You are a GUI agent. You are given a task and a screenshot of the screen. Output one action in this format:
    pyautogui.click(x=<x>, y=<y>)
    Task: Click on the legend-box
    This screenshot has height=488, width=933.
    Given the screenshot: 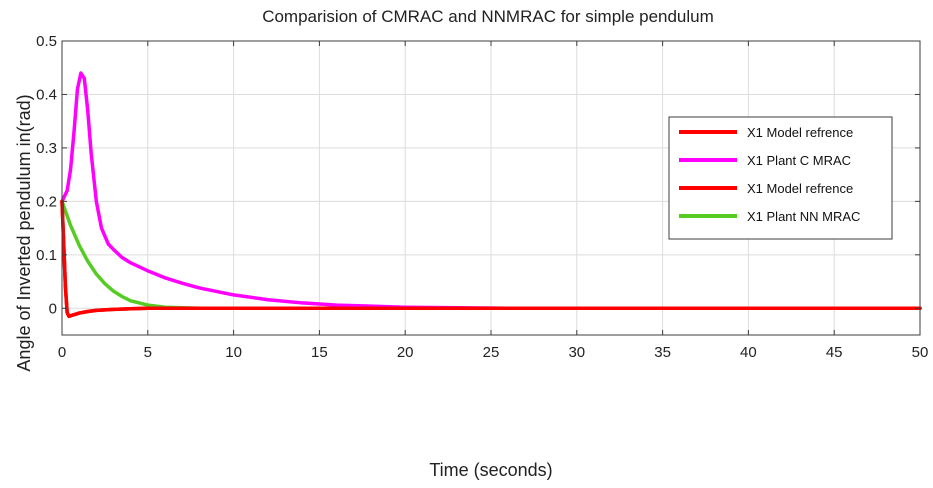 What is the action you would take?
    pyautogui.click(x=780, y=178)
    